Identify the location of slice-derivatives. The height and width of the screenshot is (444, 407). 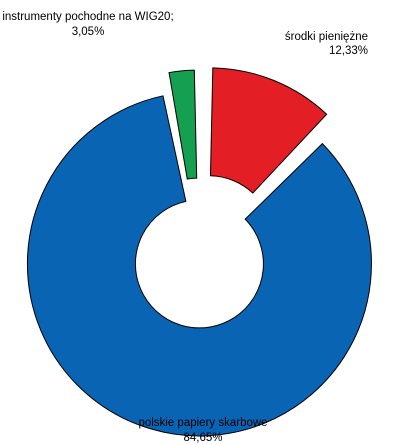
(183, 124).